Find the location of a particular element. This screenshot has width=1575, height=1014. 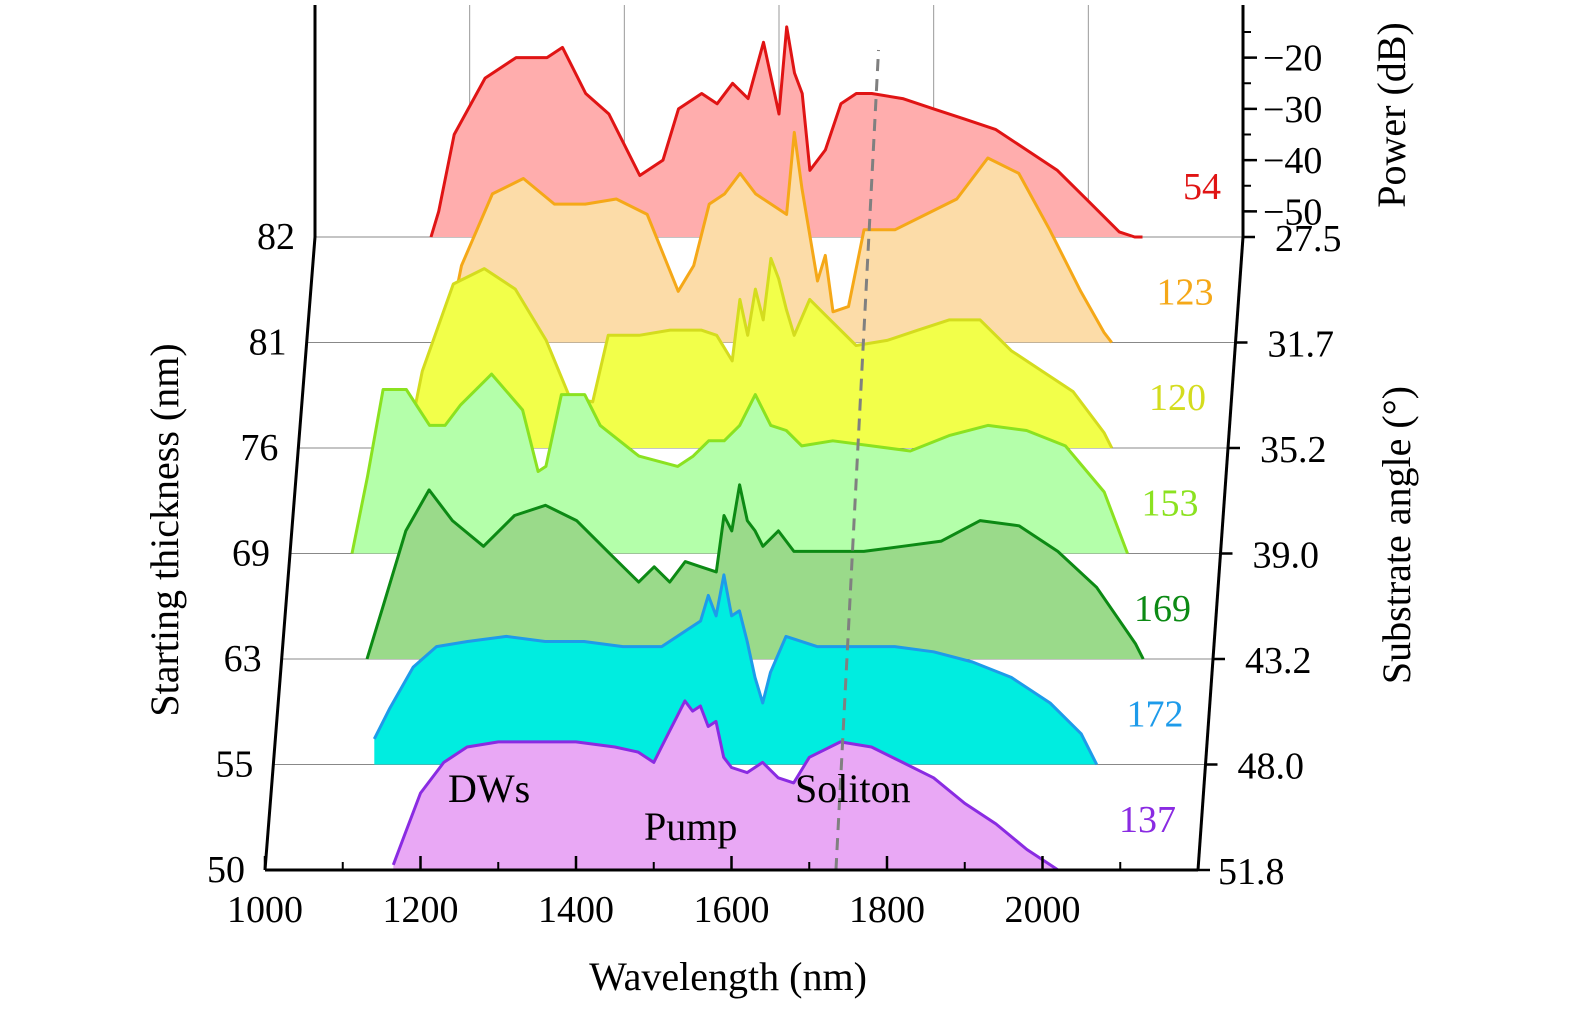

annotation-soliton: Soliton is located at coordinates (853, 788).